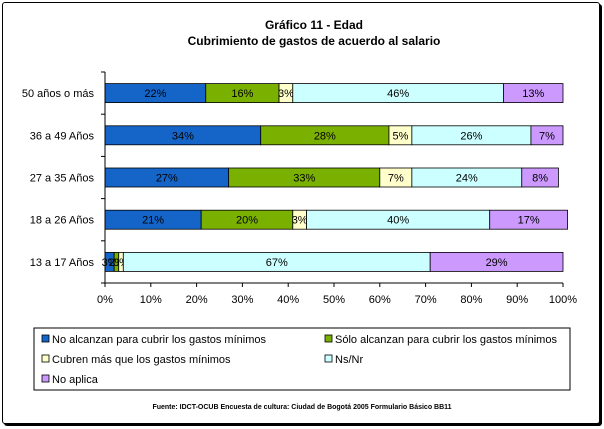 Image resolution: width=604 pixels, height=429 pixels. Describe the element at coordinates (105, 300) in the screenshot. I see `x-tick-label: 0%` at that location.